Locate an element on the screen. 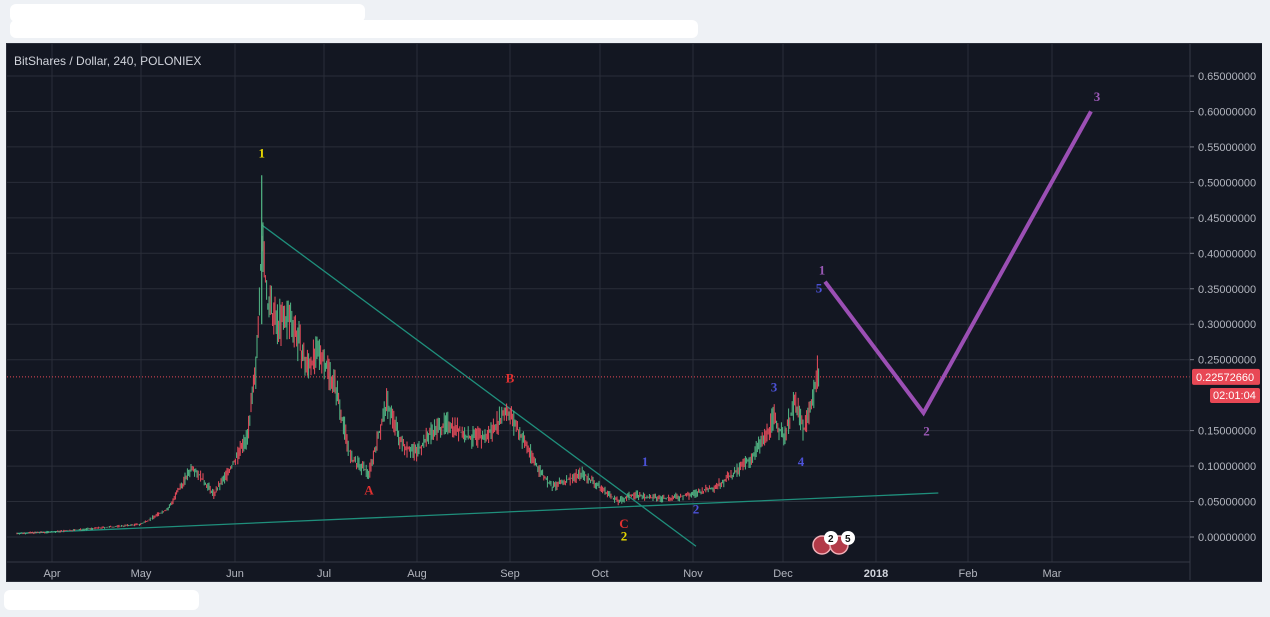  wave-label: 5 is located at coordinates (819, 287).